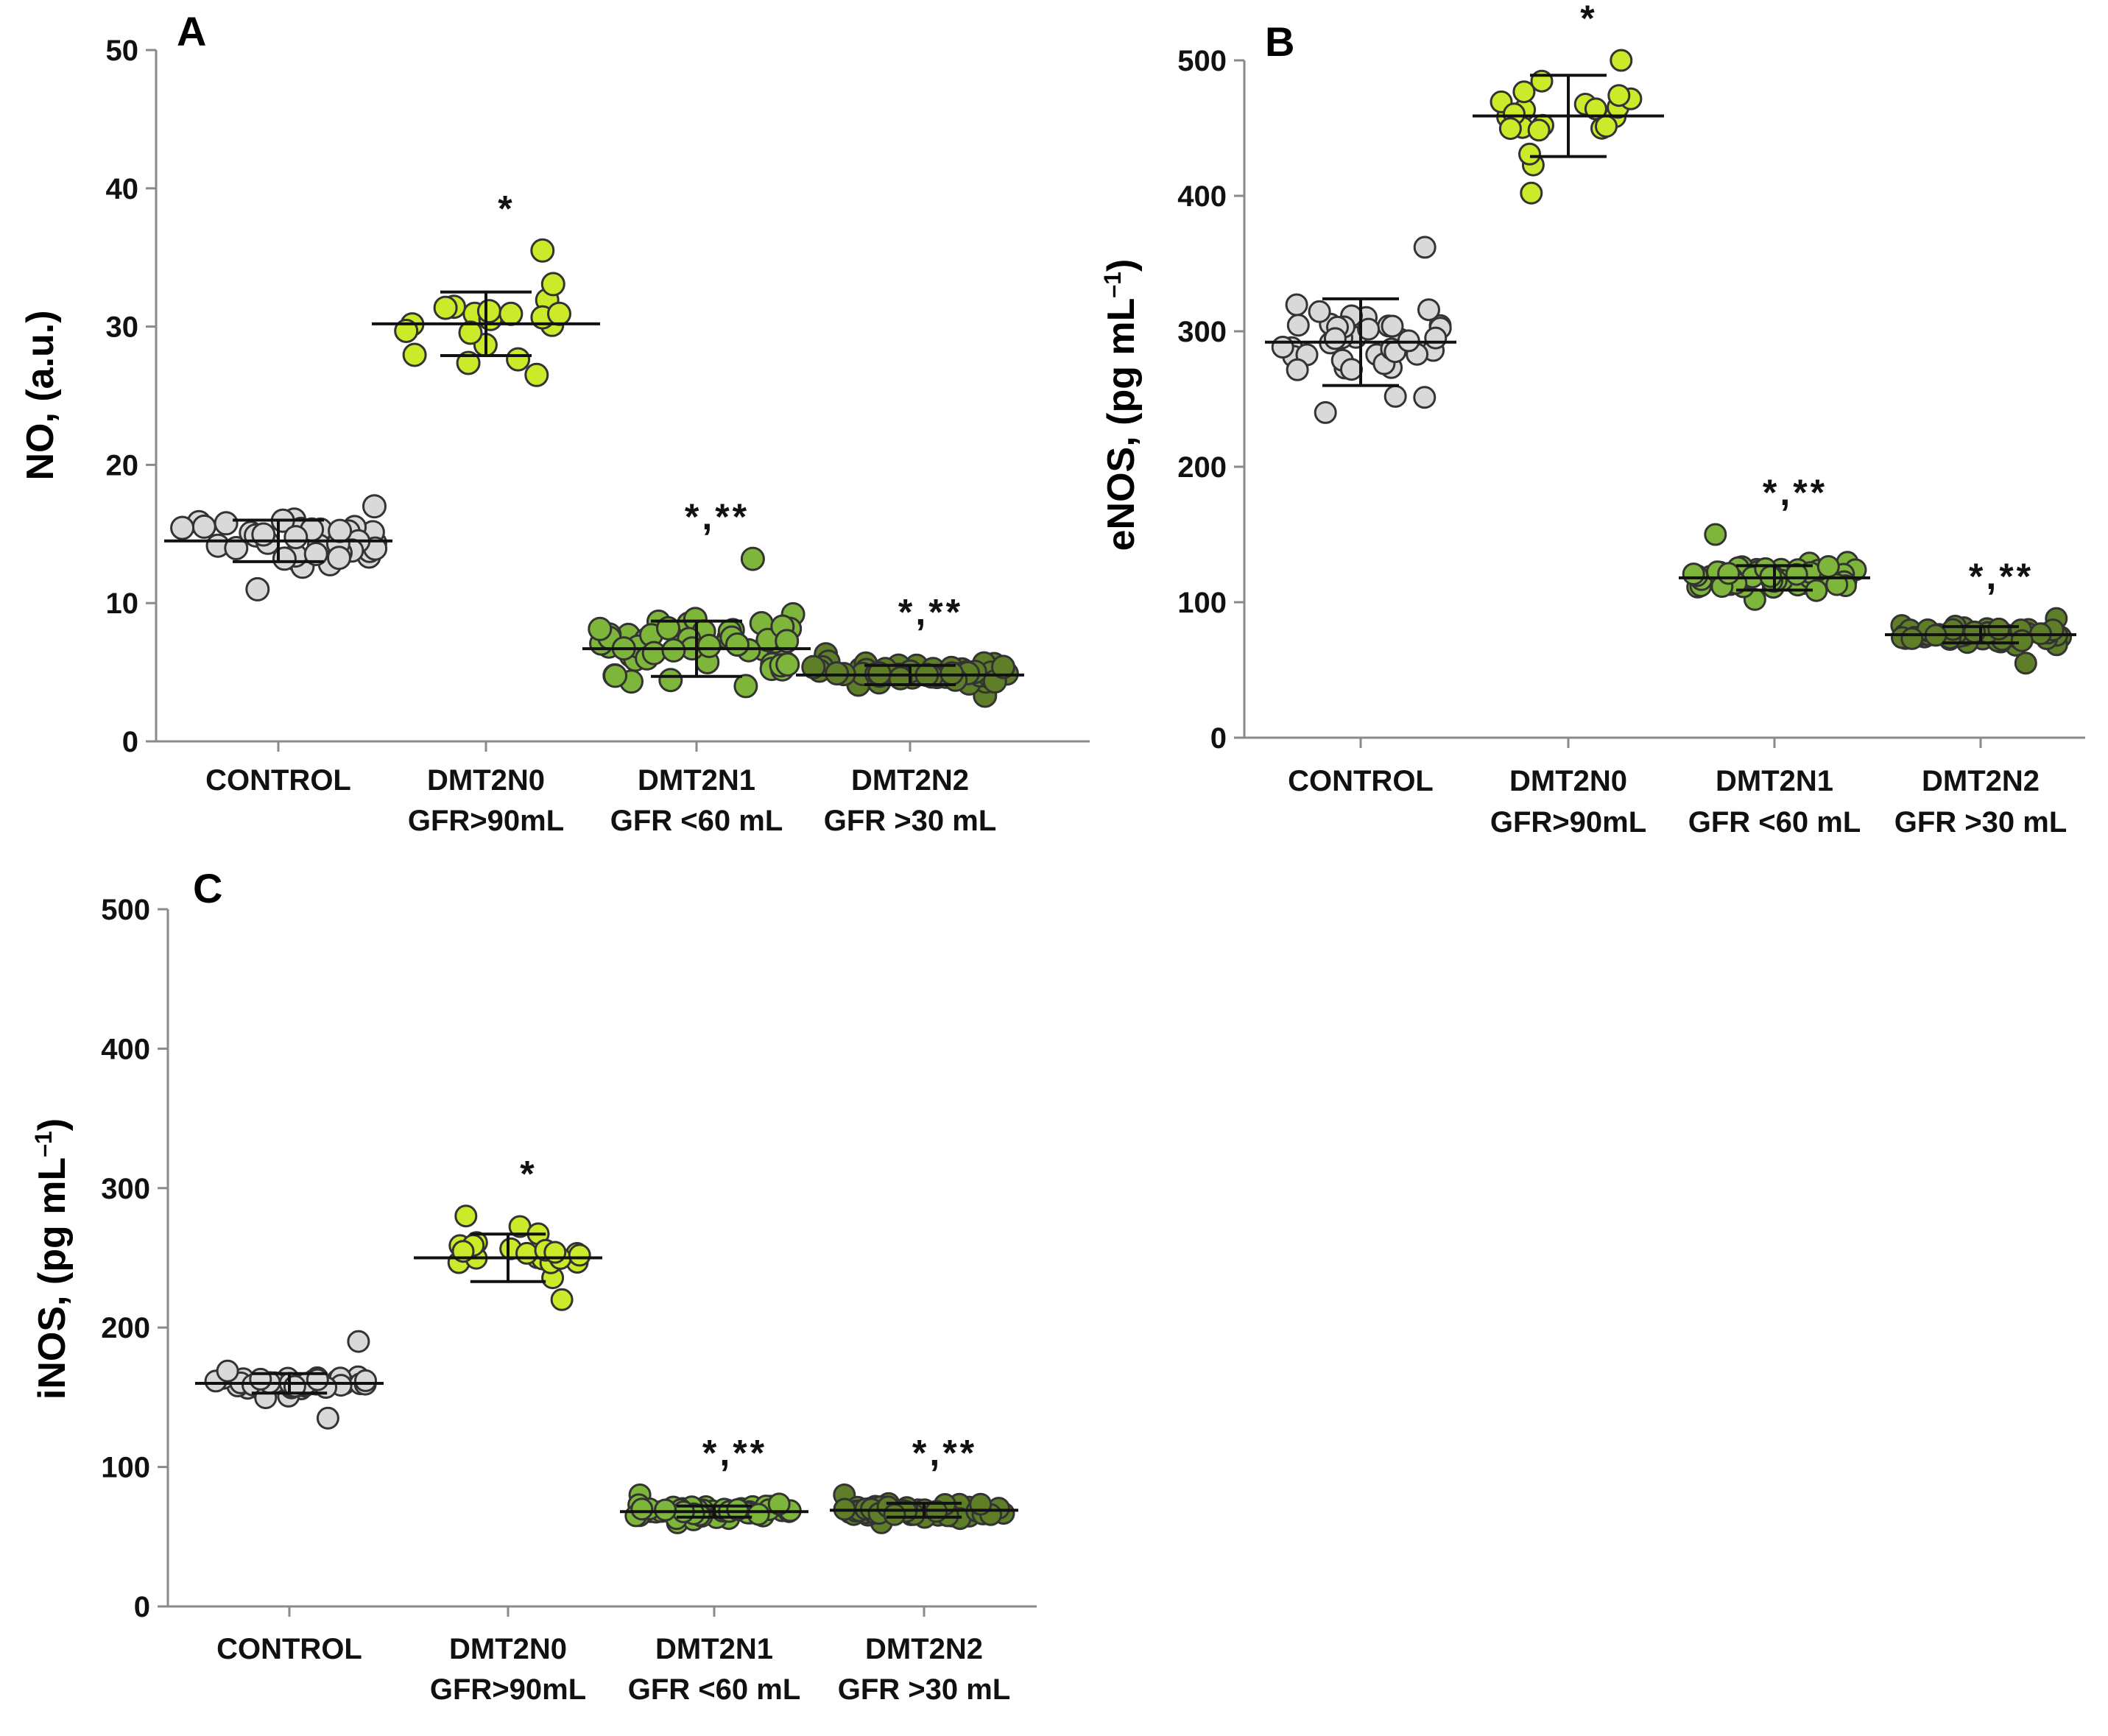 Image resolution: width=2108 pixels, height=1736 pixels. I want to click on panel-label: A, so click(191, 31).